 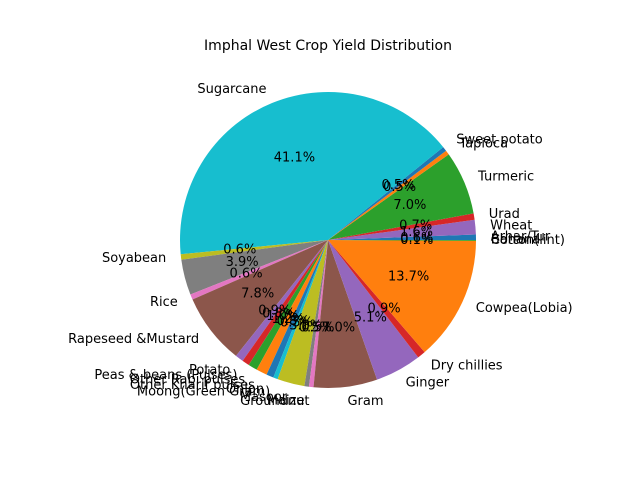 What do you see at coordinates (209, 370) in the screenshot?
I see `slice-label-potato-11: Potato` at bounding box center [209, 370].